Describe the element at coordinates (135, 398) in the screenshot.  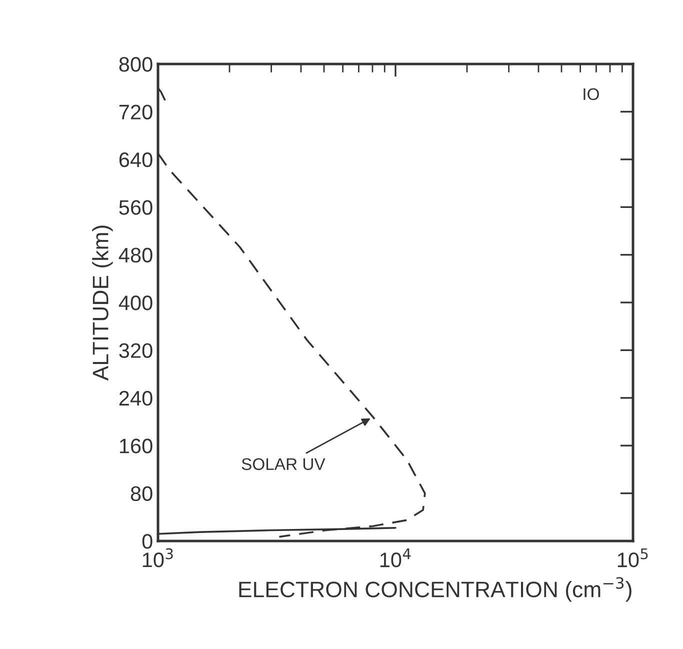
I see `y-tick-label: 240` at that location.